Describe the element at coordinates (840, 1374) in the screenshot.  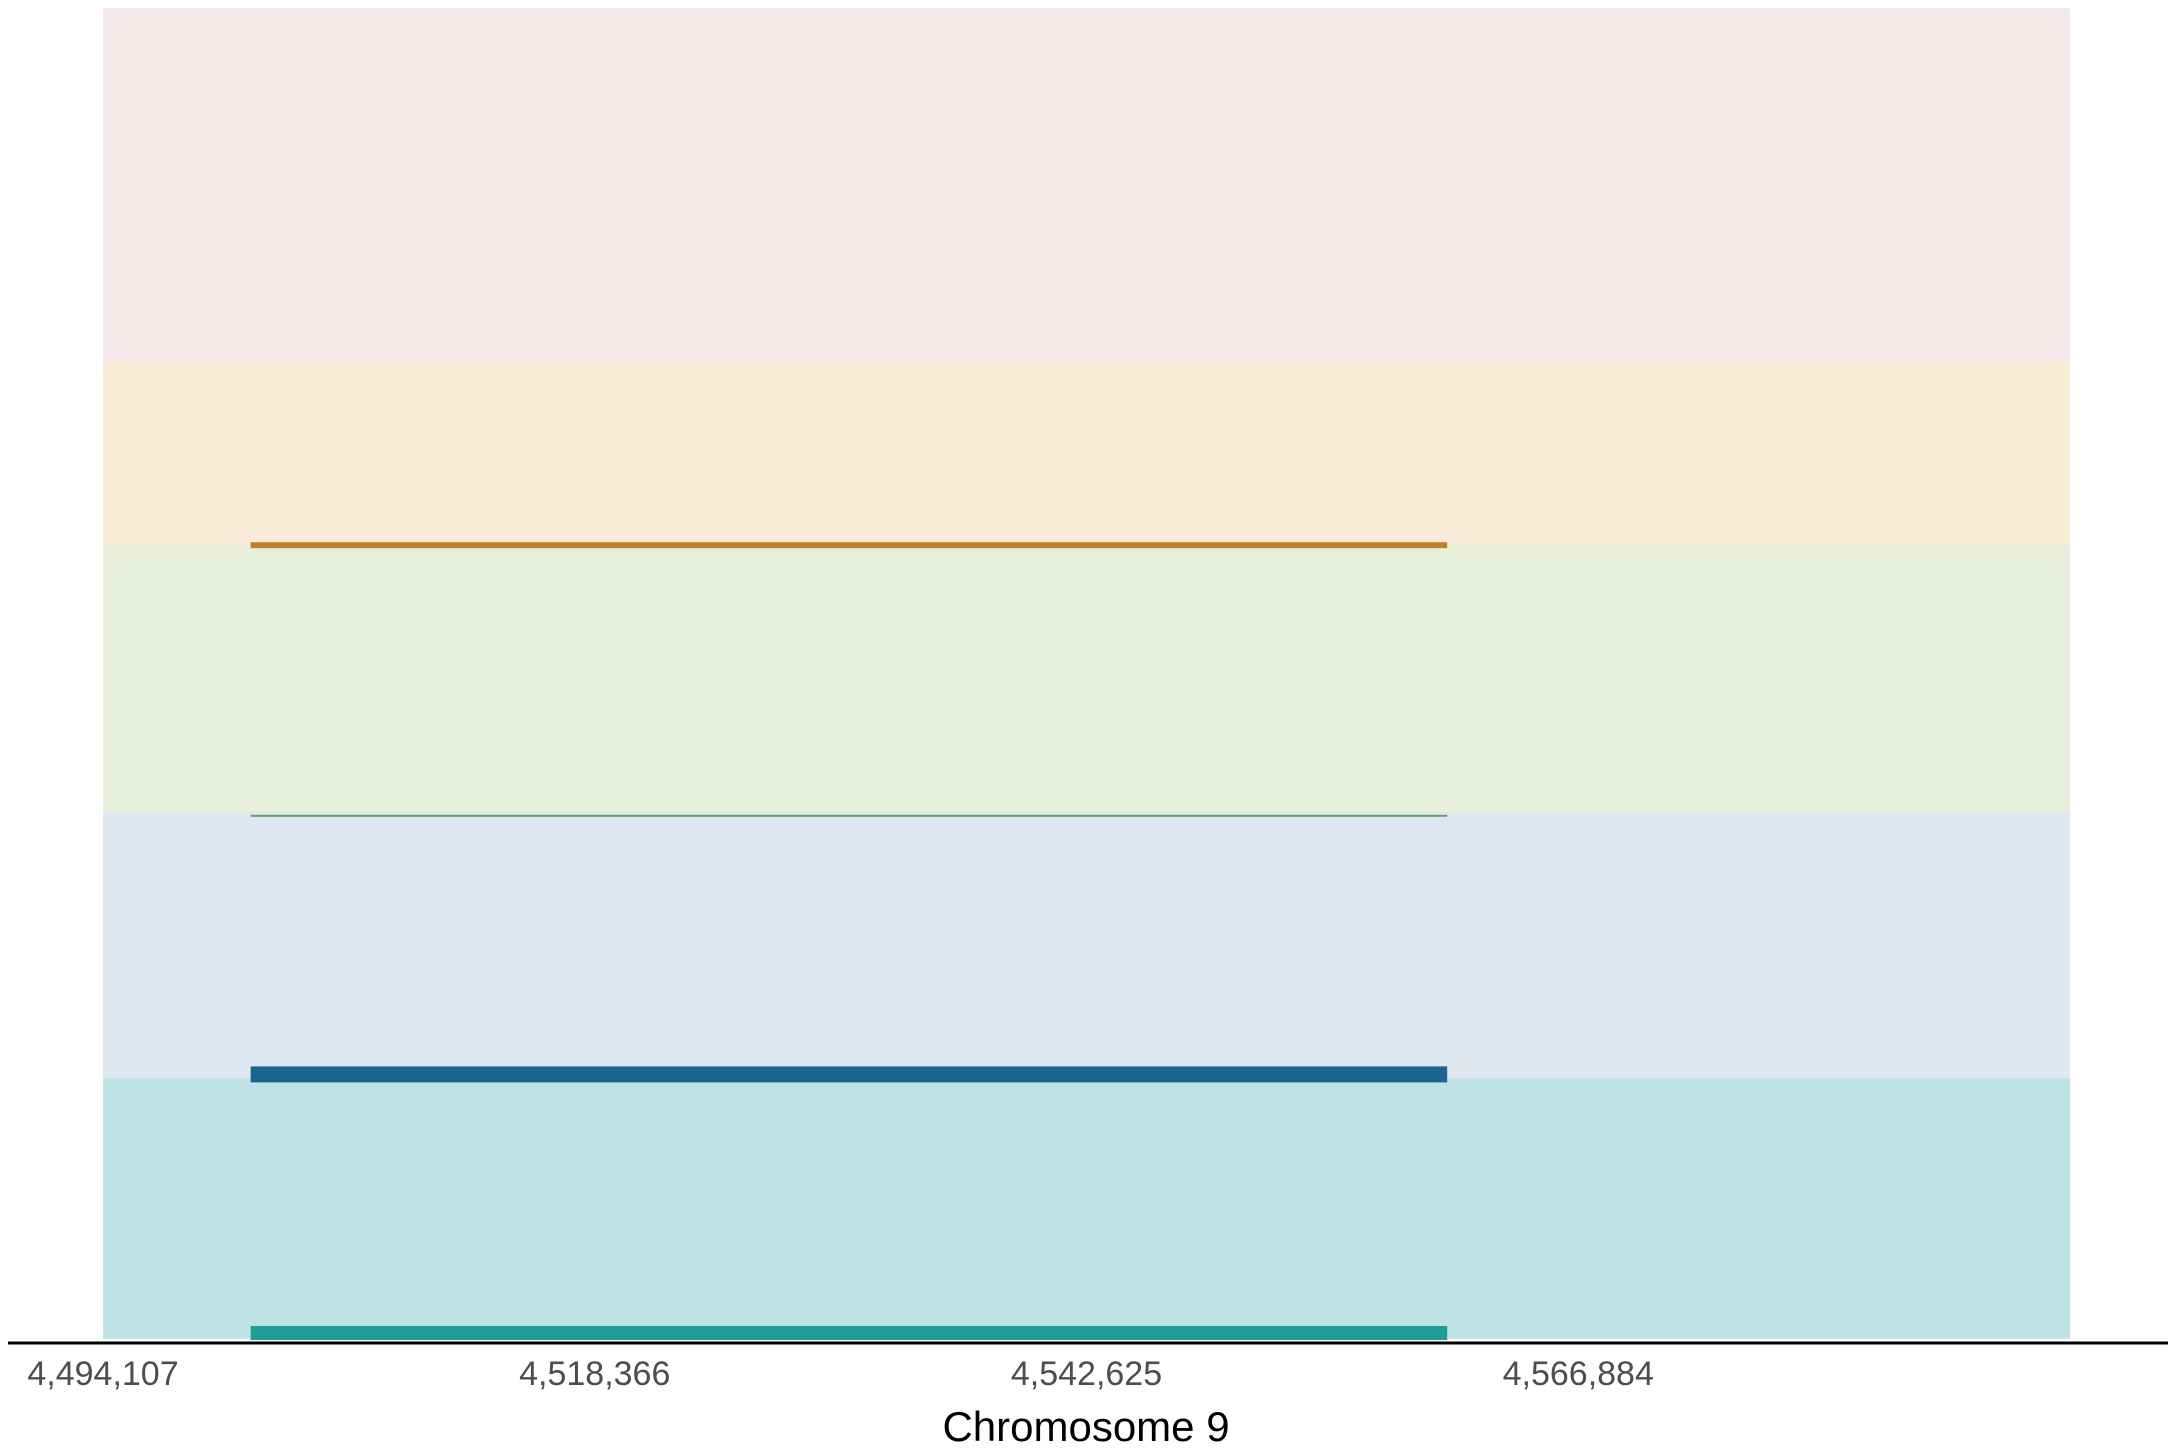
I see `x-axis-ticks: 4,494,107 4,518,366 4,542,625 4,566,884` at that location.